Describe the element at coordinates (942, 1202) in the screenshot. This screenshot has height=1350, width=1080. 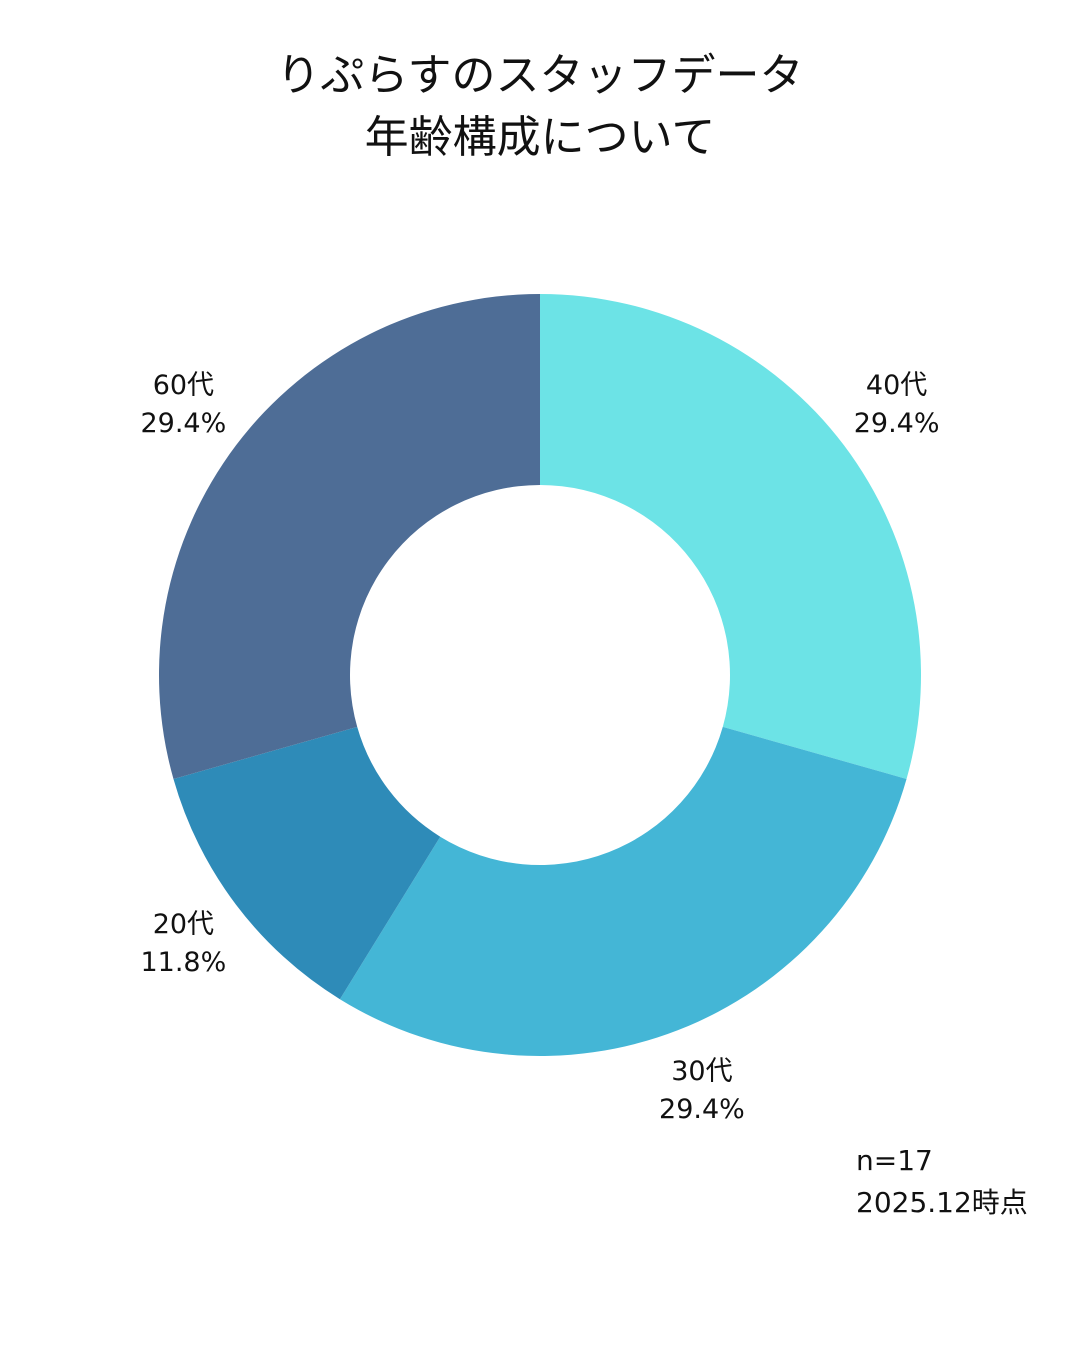
I see `annotation: 2025.12時点` at that location.